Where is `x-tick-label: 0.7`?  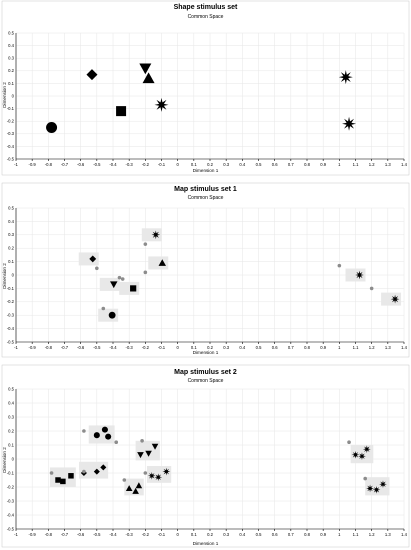 x-tick-label: 0.7 is located at coordinates (291, 534).